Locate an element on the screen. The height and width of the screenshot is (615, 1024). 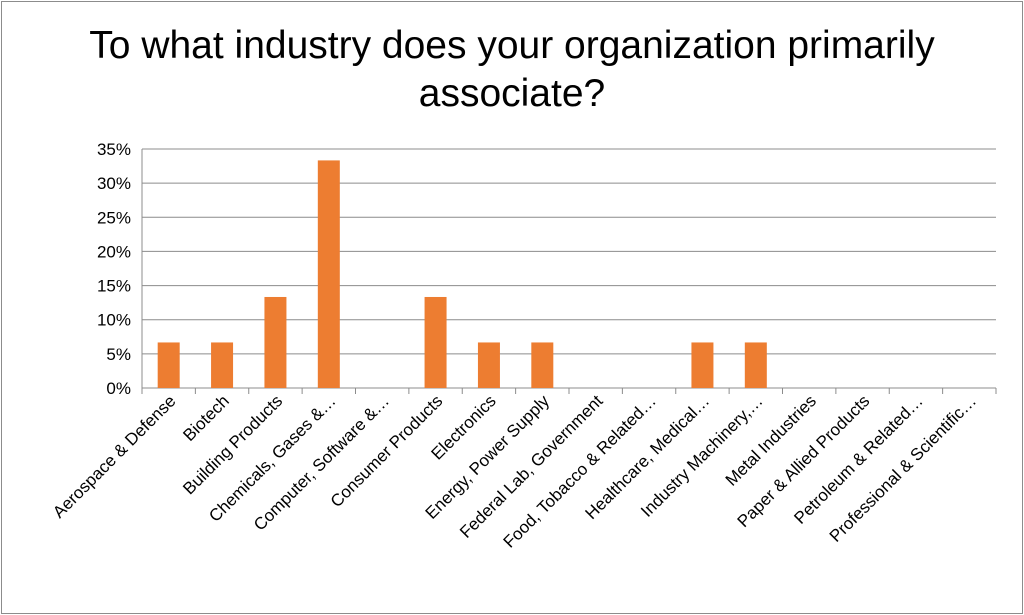
y-tick-label: 35% is located at coordinates (114, 149).